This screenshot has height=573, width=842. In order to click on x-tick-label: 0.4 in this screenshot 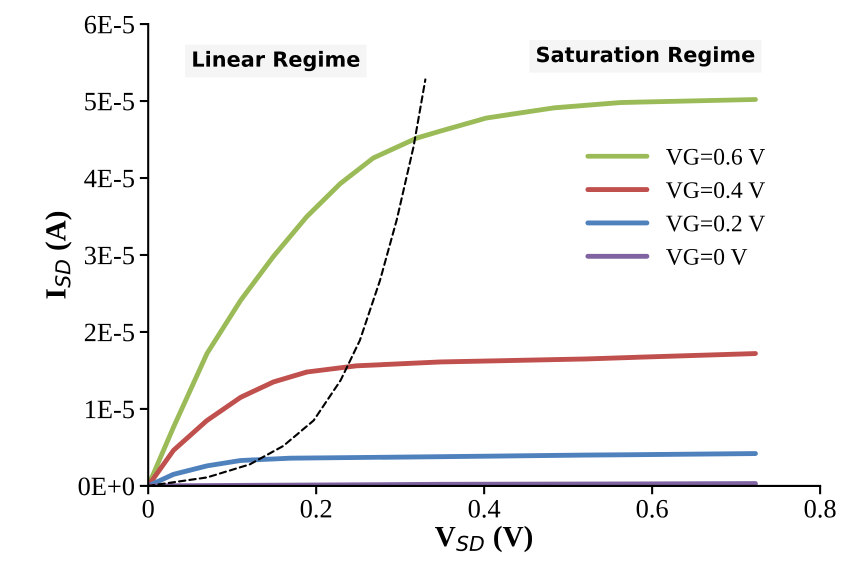, I will do `click(484, 509)`.